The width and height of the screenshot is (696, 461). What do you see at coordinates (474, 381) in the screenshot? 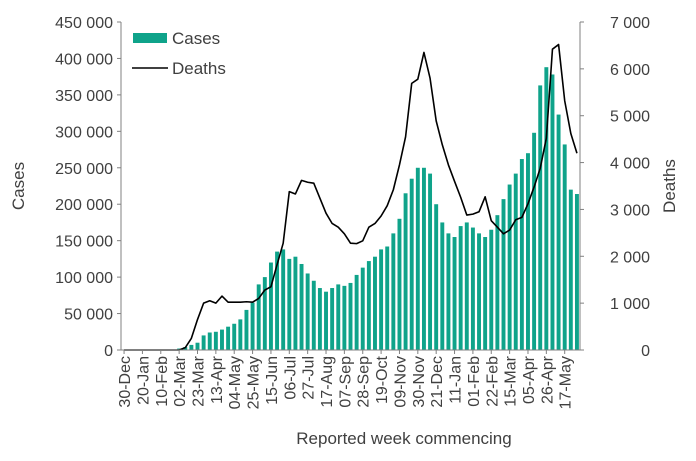
I see `x-tick-label: 01-Feb` at bounding box center [474, 381].